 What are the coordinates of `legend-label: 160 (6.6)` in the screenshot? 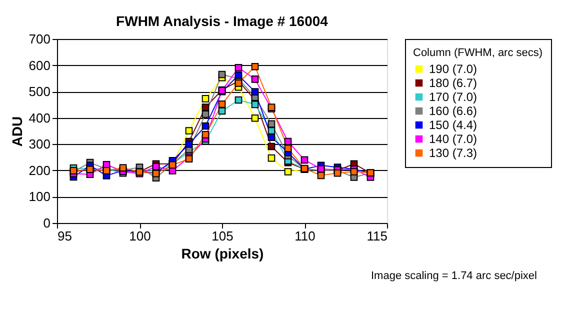 It's located at (453, 111).